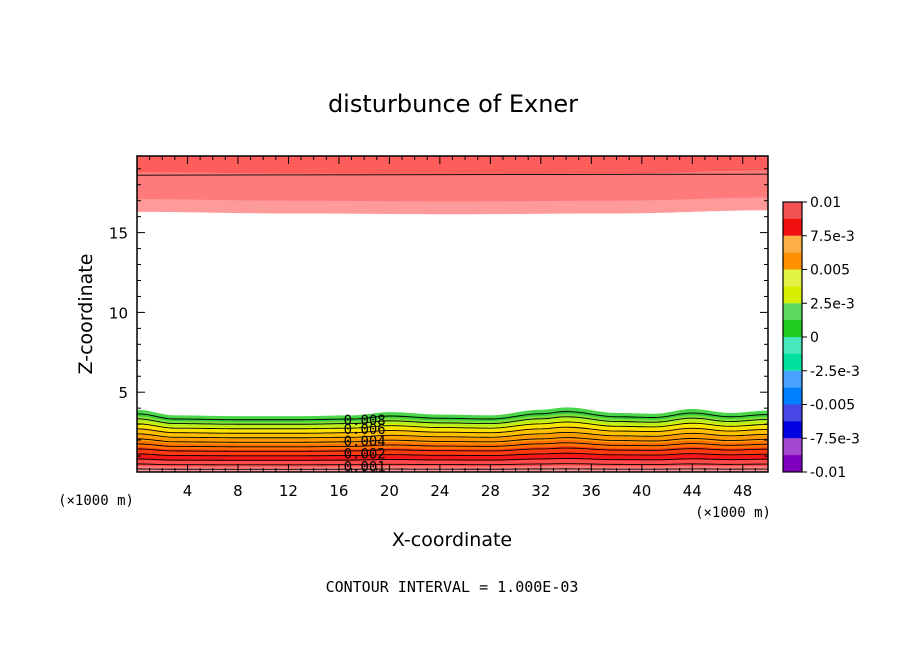 The width and height of the screenshot is (904, 654). I want to click on x-tick-label: 28, so click(490, 491).